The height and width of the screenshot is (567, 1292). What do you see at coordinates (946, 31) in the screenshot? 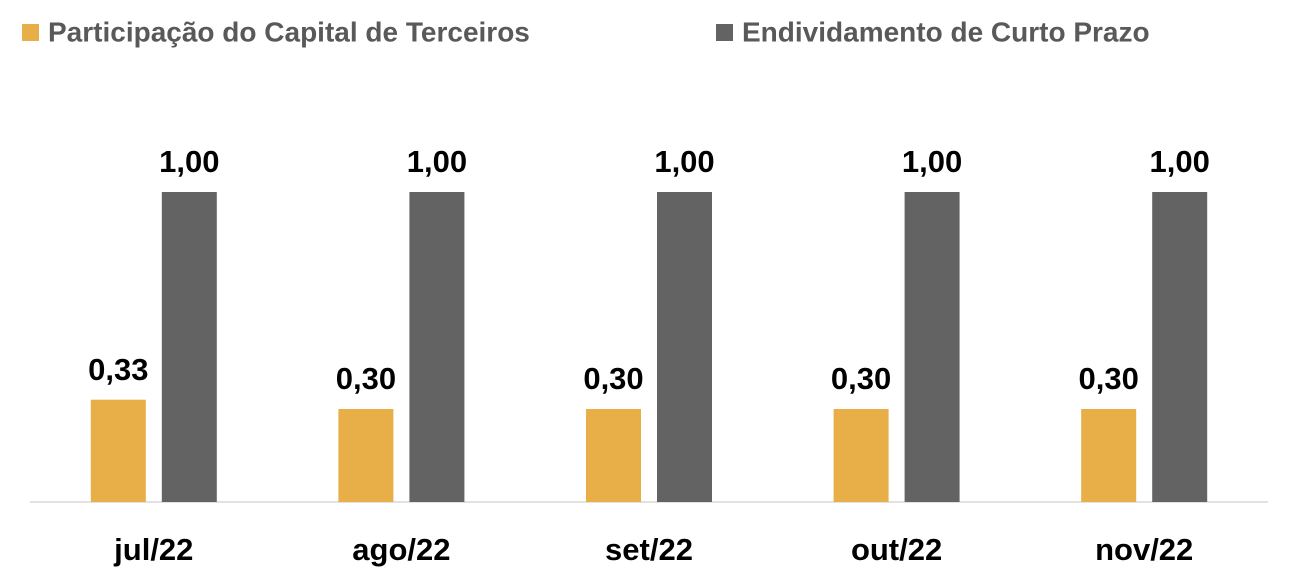
I see `legend-label: Endividamento de Curto Prazo` at bounding box center [946, 31].